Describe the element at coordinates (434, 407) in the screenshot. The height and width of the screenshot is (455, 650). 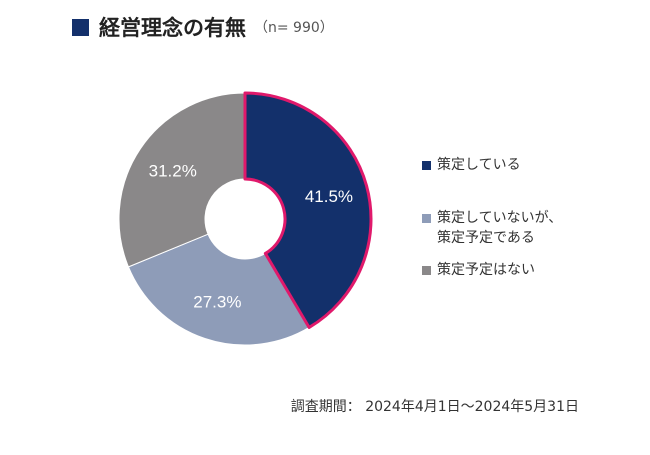
I see `survey-period: 調査期間： 2024年4月1日～2024年5月31日` at that location.